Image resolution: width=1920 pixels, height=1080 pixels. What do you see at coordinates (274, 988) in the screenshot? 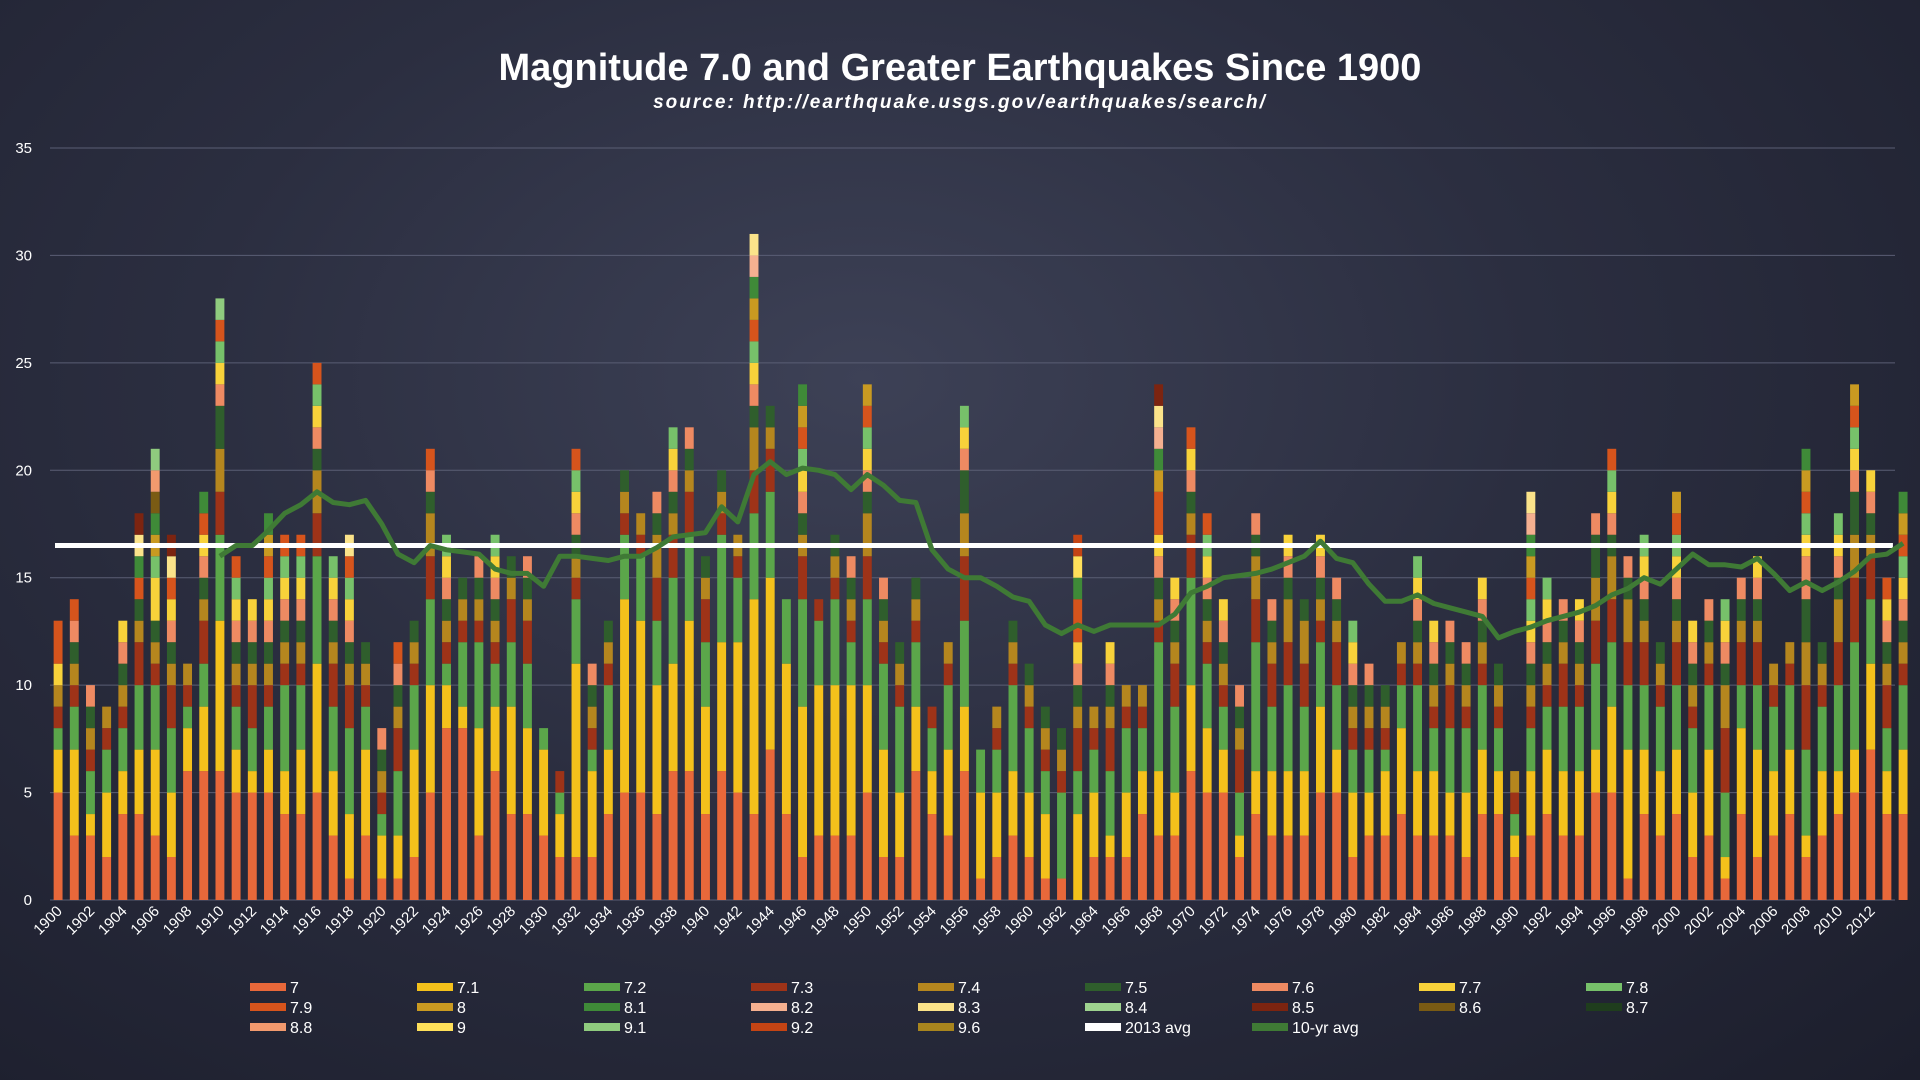
I see `legend-item: 7` at bounding box center [274, 988].